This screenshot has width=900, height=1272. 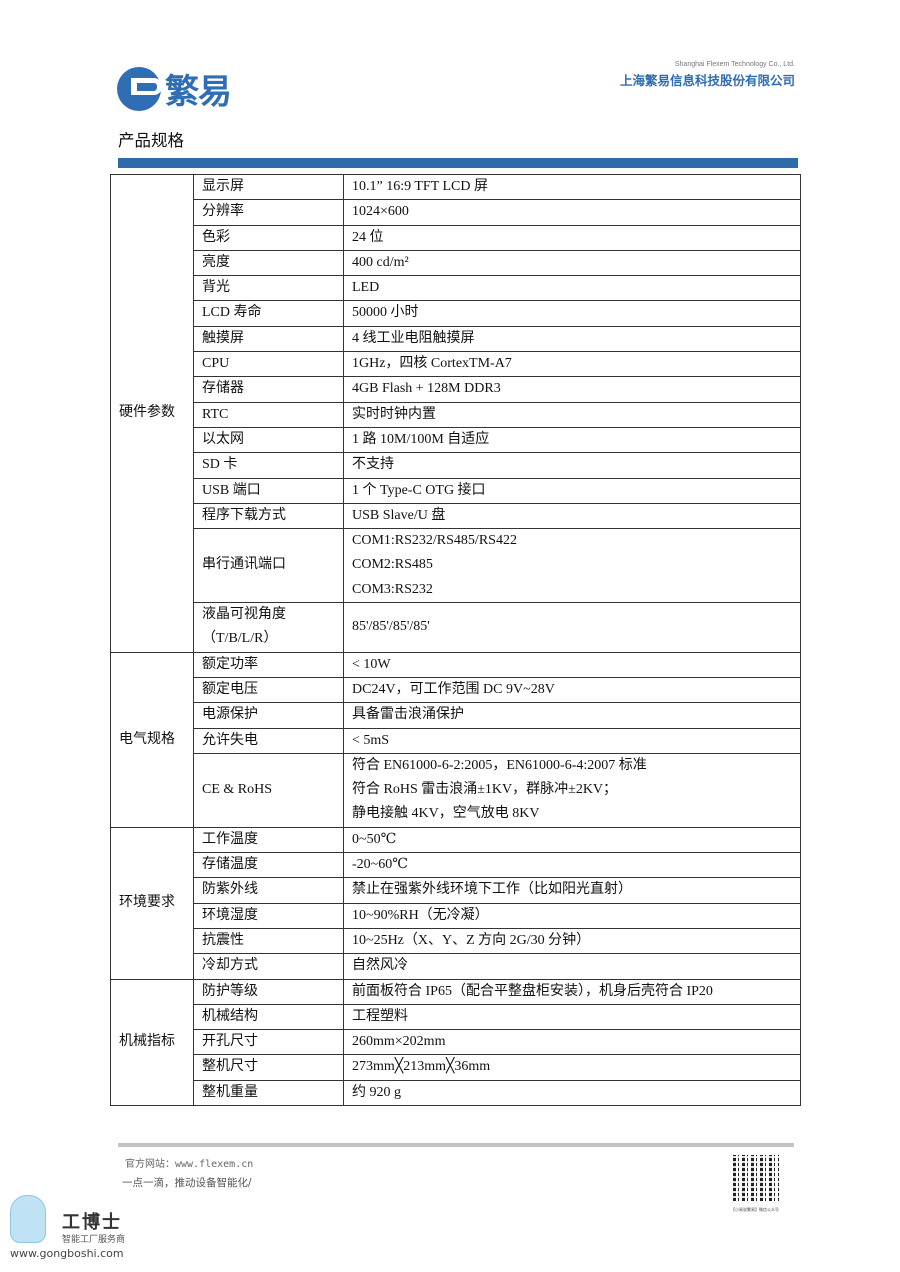 I want to click on spec-category: 环境要求, so click(x=152, y=903).